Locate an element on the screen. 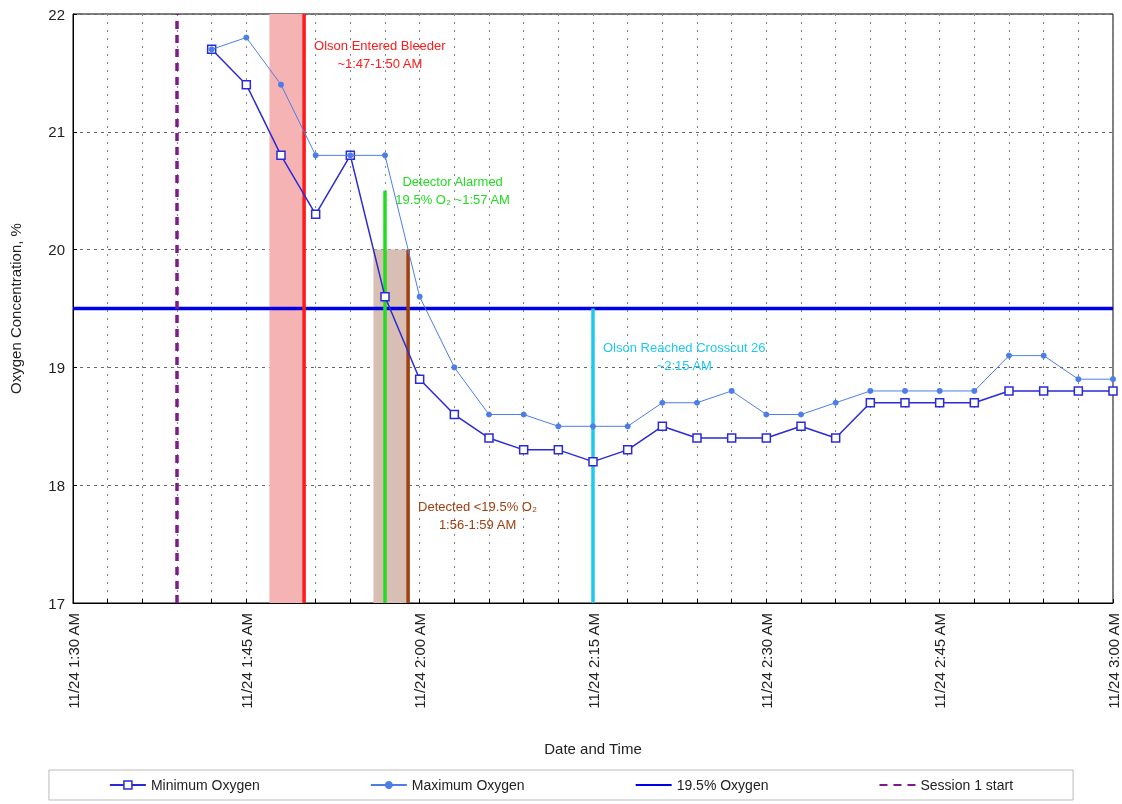 The width and height of the screenshot is (1122, 804). x-tick-label: 11/24 1:30 AM is located at coordinates (73, 661).